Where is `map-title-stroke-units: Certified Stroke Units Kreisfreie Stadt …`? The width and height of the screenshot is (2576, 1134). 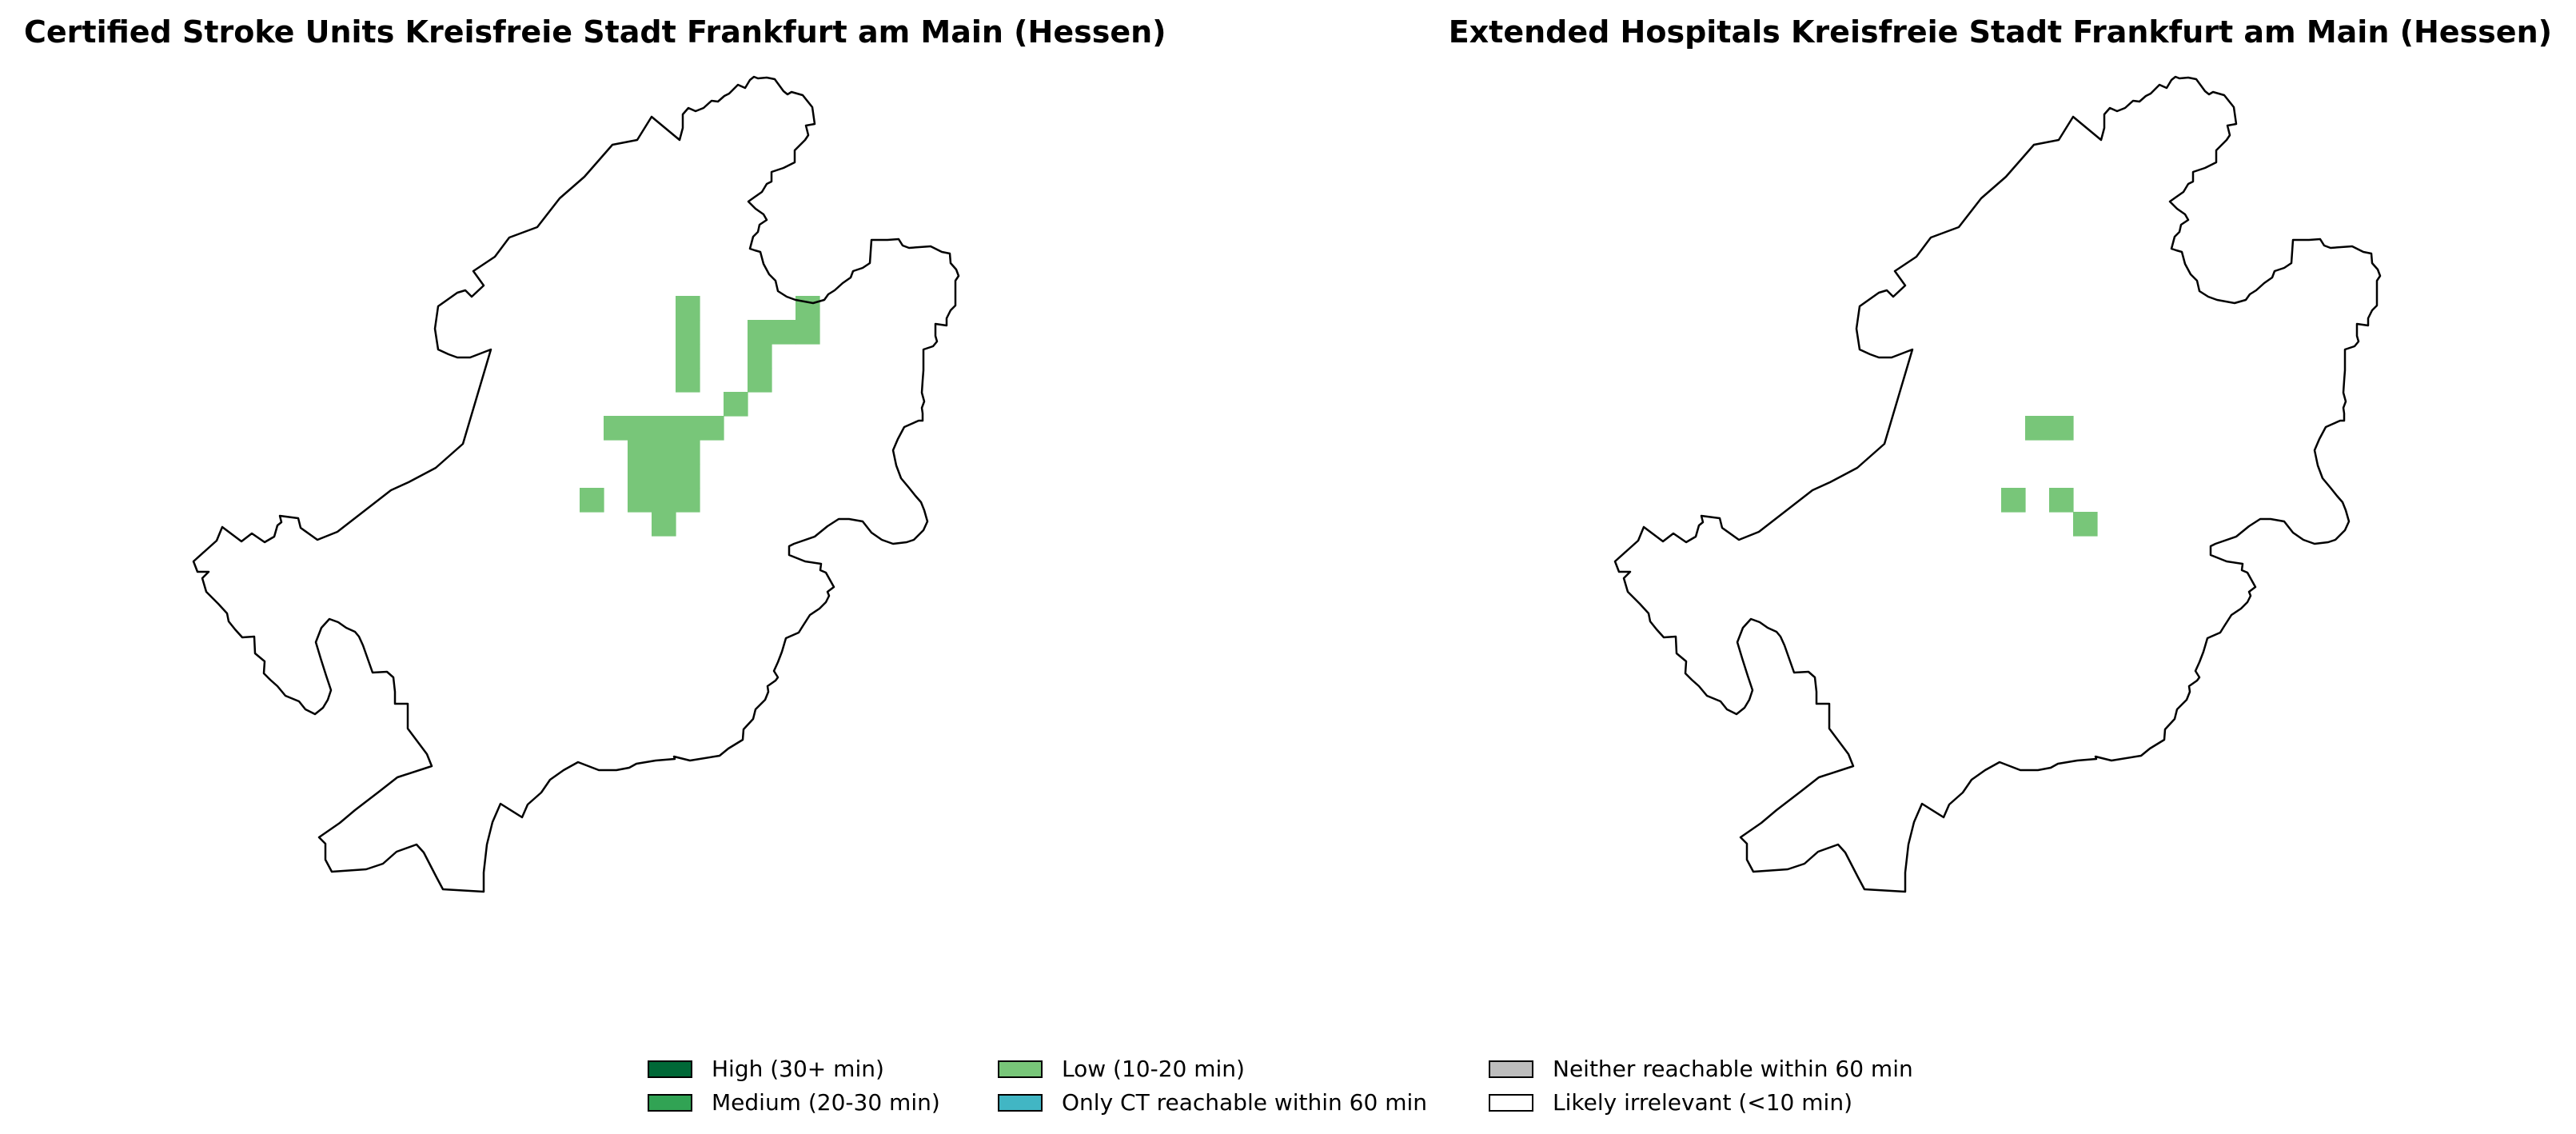 map-title-stroke-units: Certified Stroke Units Kreisfreie Stadt … is located at coordinates (595, 32).